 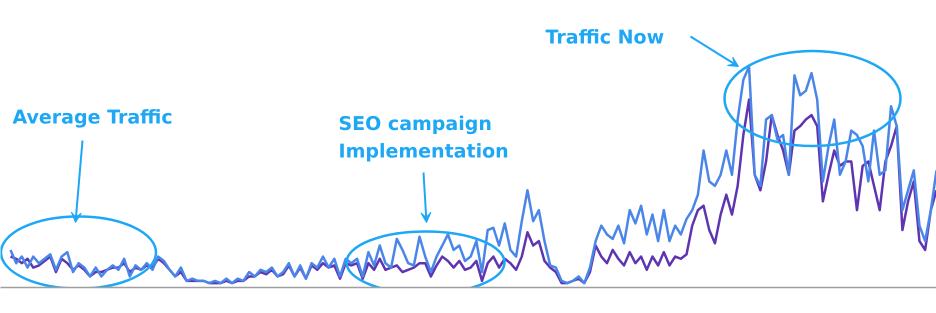 What do you see at coordinates (605, 37) in the screenshot?
I see `text: Traffic Now` at bounding box center [605, 37].